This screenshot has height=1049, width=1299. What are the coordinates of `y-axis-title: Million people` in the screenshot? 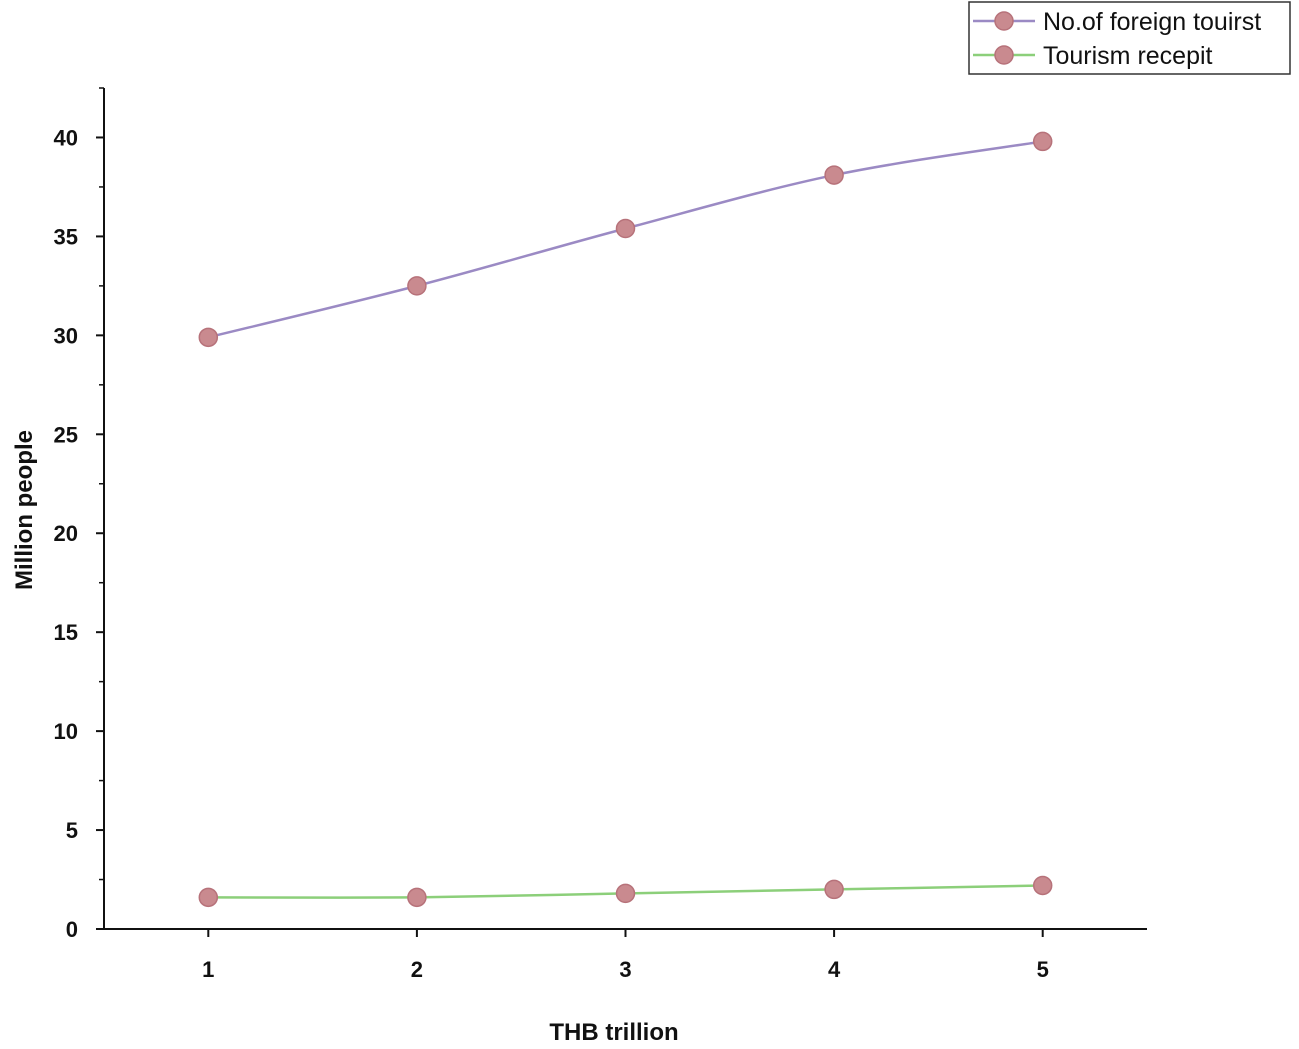 It's located at (24, 510).